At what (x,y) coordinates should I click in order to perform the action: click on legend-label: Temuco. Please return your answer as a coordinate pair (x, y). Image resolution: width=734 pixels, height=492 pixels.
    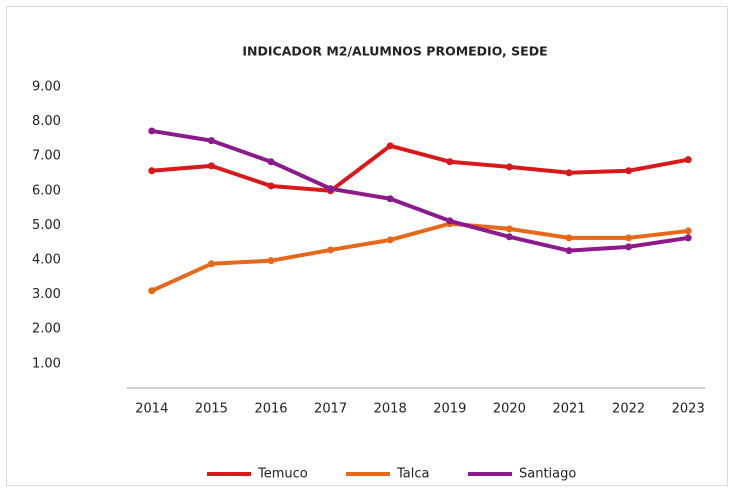
    Looking at the image, I should click on (282, 474).